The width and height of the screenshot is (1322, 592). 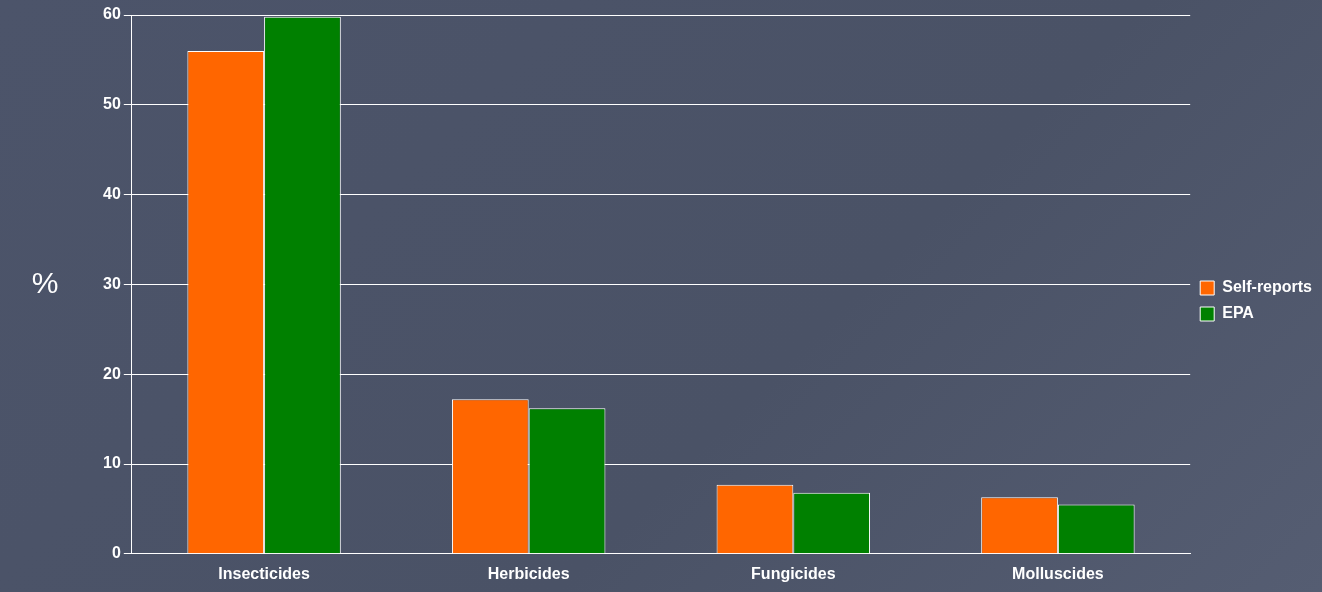 What do you see at coordinates (1058, 573) in the screenshot?
I see `x-tick-label: Molluscides` at bounding box center [1058, 573].